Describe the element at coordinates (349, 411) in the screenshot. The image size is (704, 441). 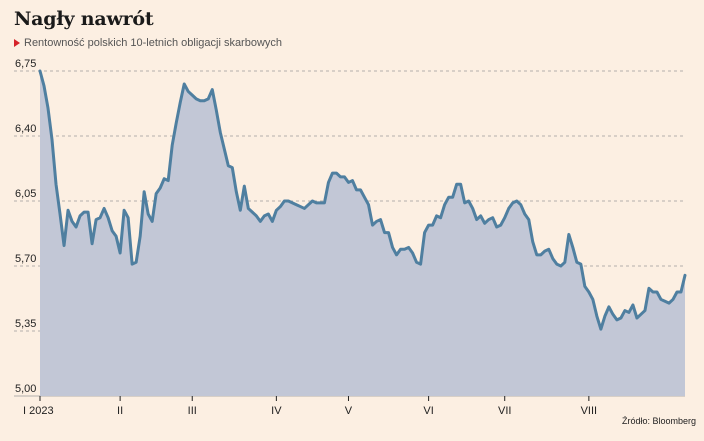
I see `x-tick-label: V` at that location.